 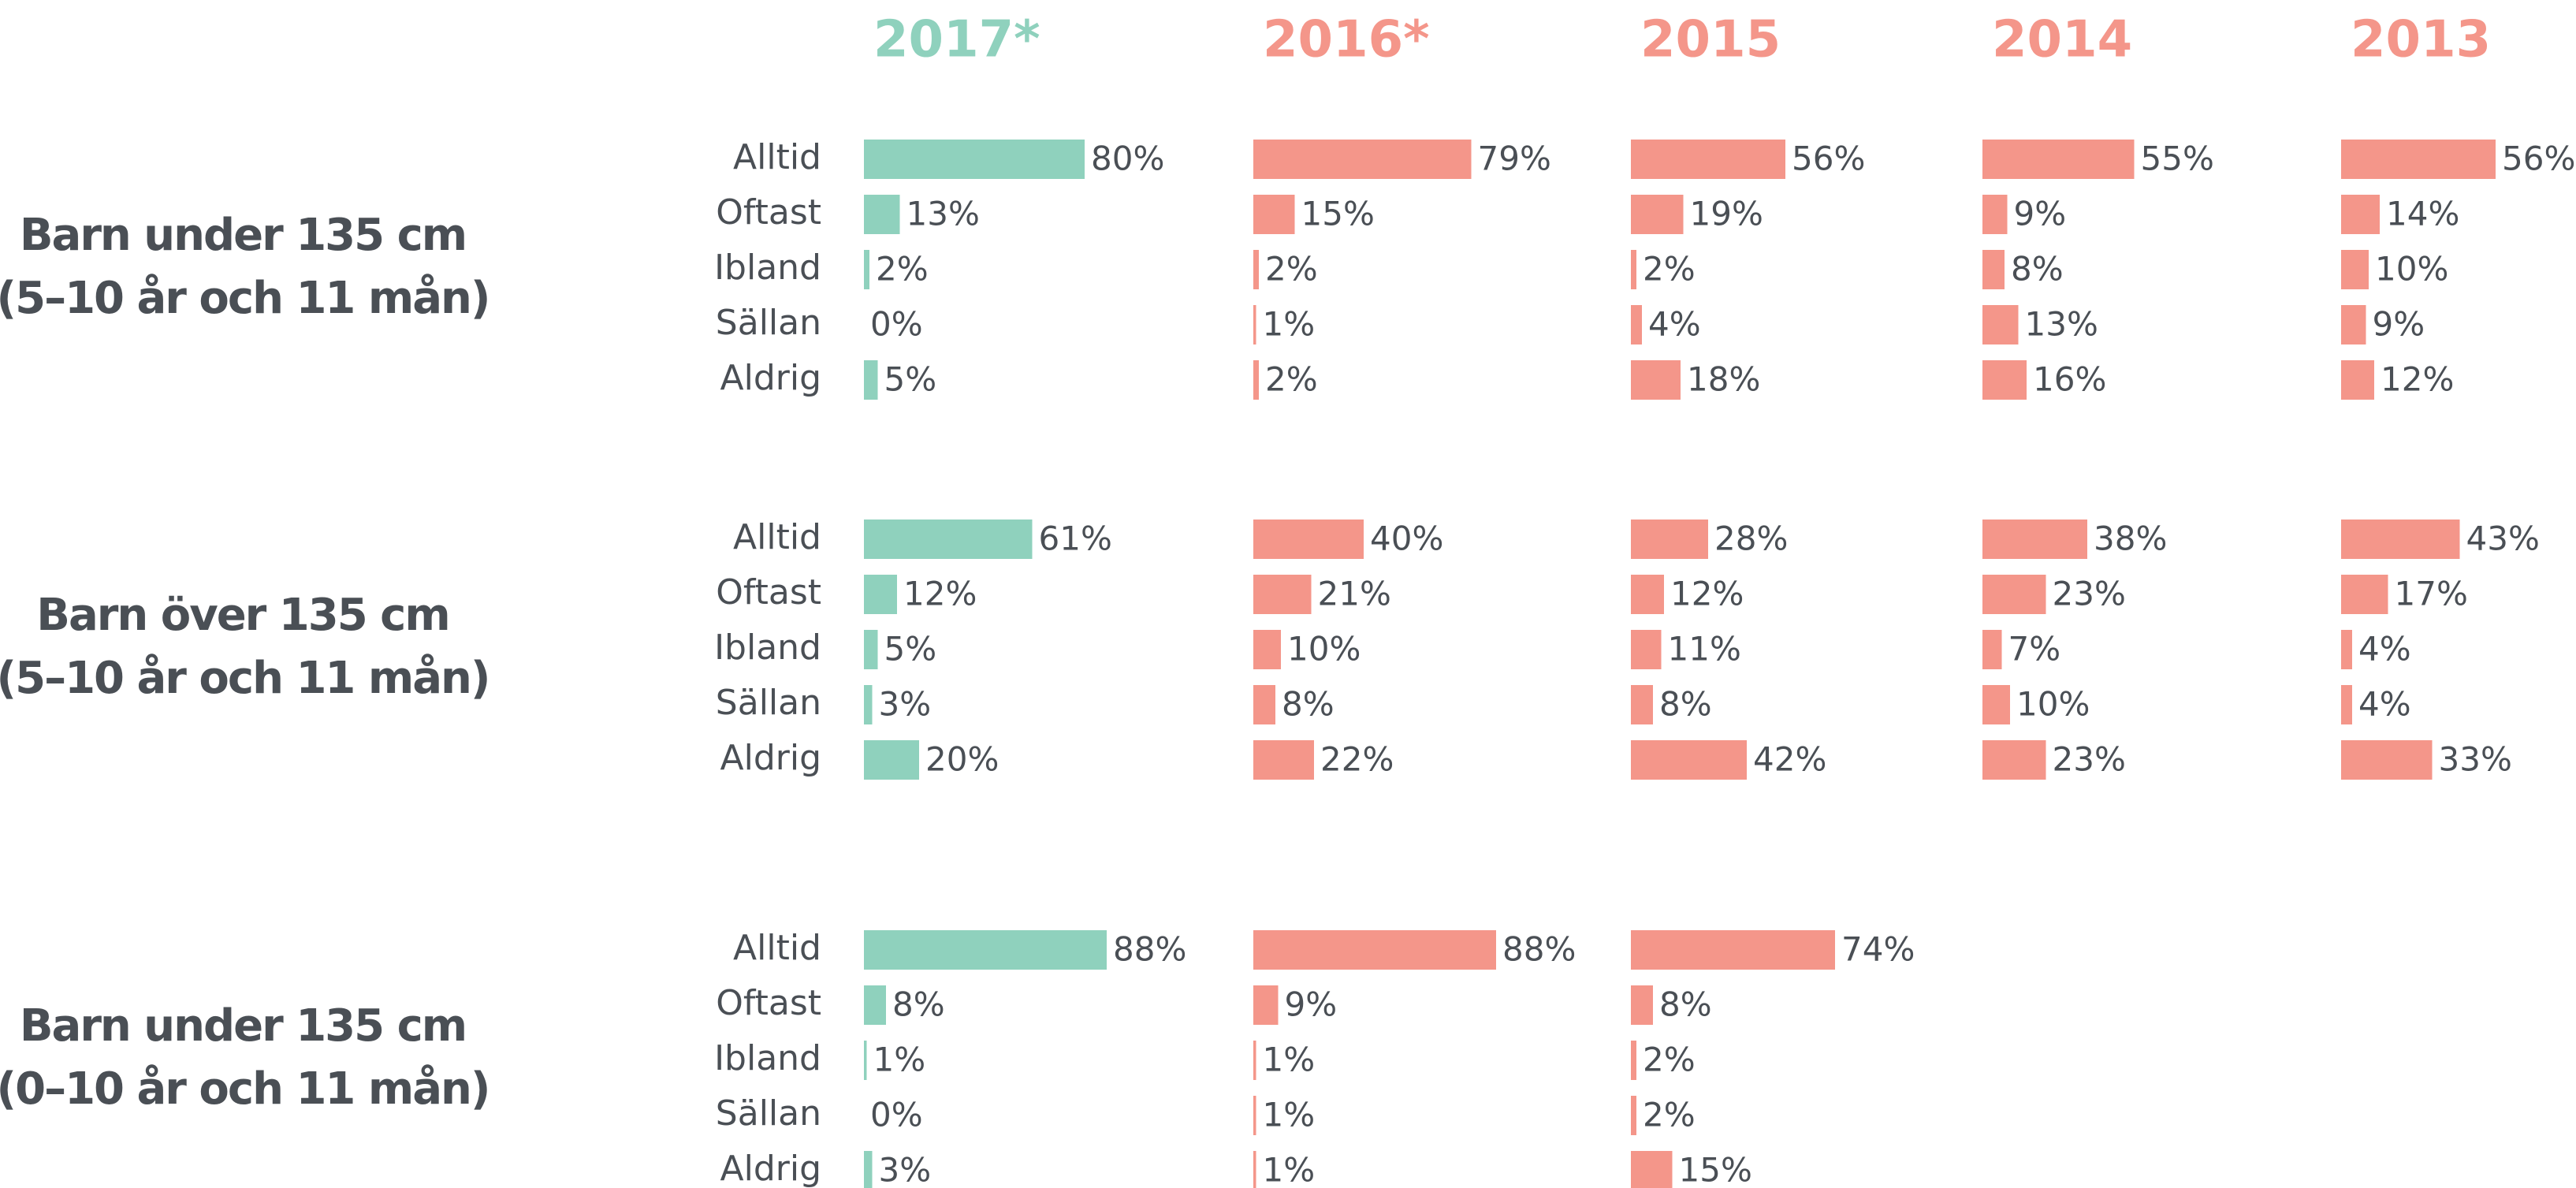 What do you see at coordinates (1127, 159) in the screenshot?
I see `value-label: 80%` at bounding box center [1127, 159].